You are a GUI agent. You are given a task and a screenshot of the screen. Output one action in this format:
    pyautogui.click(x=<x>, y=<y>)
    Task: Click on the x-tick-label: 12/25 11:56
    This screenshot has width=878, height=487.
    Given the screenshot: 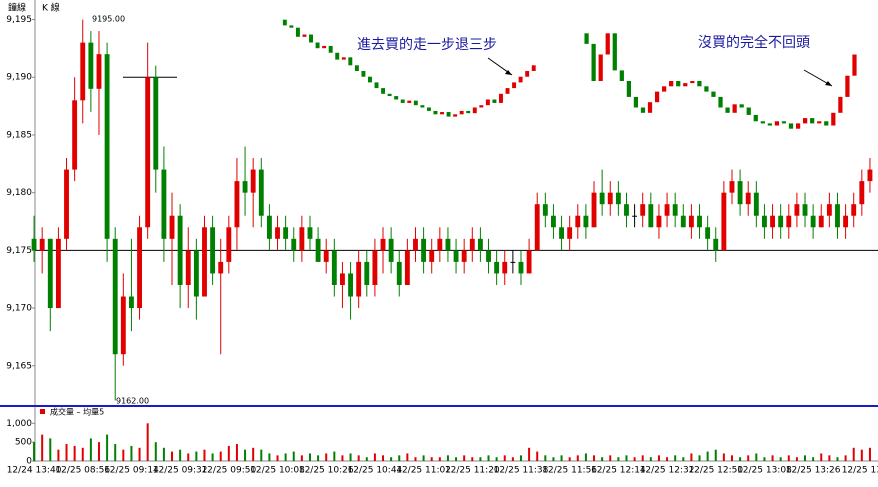 What is the action you would take?
    pyautogui.click(x=569, y=471)
    